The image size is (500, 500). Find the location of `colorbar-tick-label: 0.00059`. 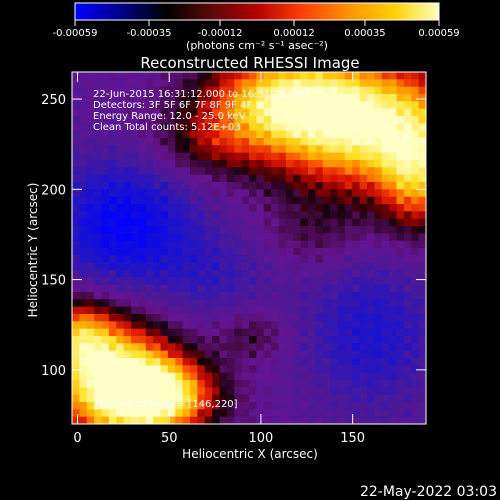

colorbar-tick-label: 0.00059 is located at coordinates (438, 33).